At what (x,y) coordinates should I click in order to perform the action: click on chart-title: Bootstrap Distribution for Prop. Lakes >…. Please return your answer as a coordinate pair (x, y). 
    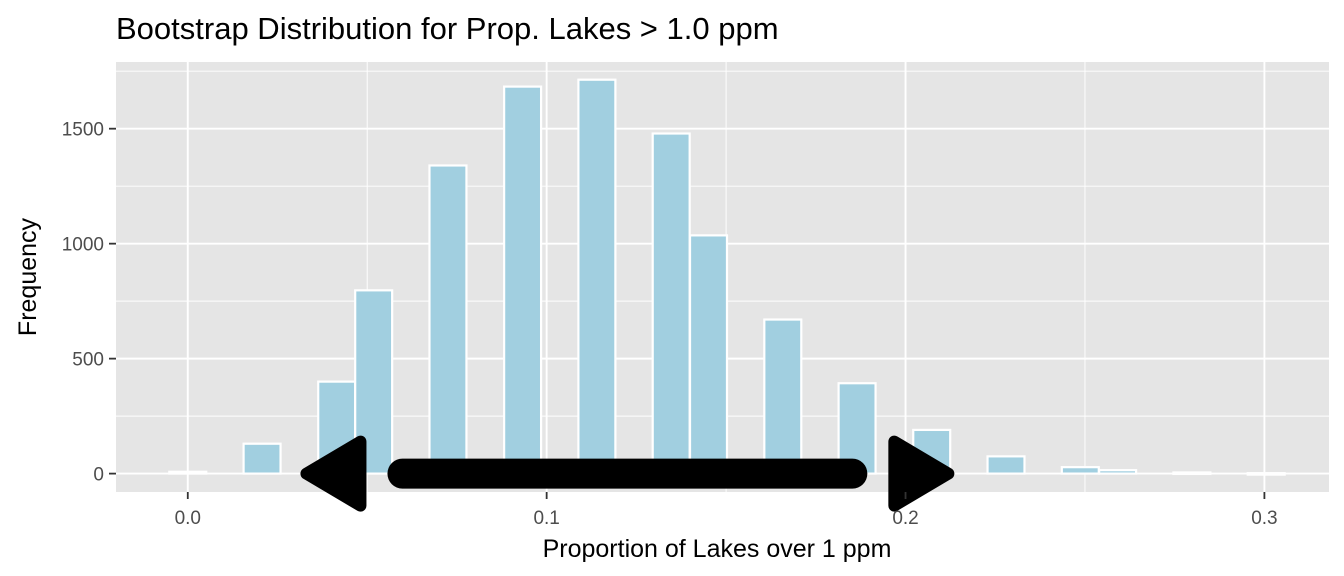
    Looking at the image, I should click on (447, 28).